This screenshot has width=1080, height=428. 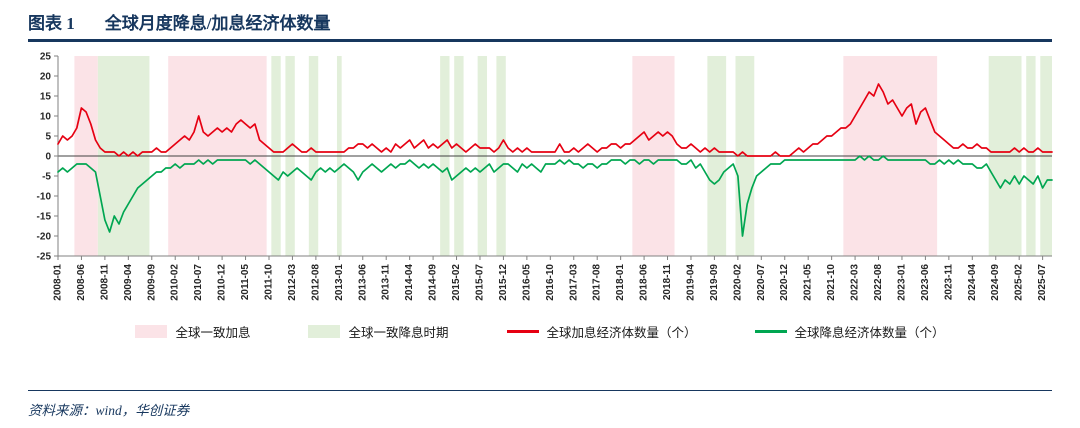 What do you see at coordinates (855, 282) in the screenshot?
I see `svg-text: 2022-03` at bounding box center [855, 282].